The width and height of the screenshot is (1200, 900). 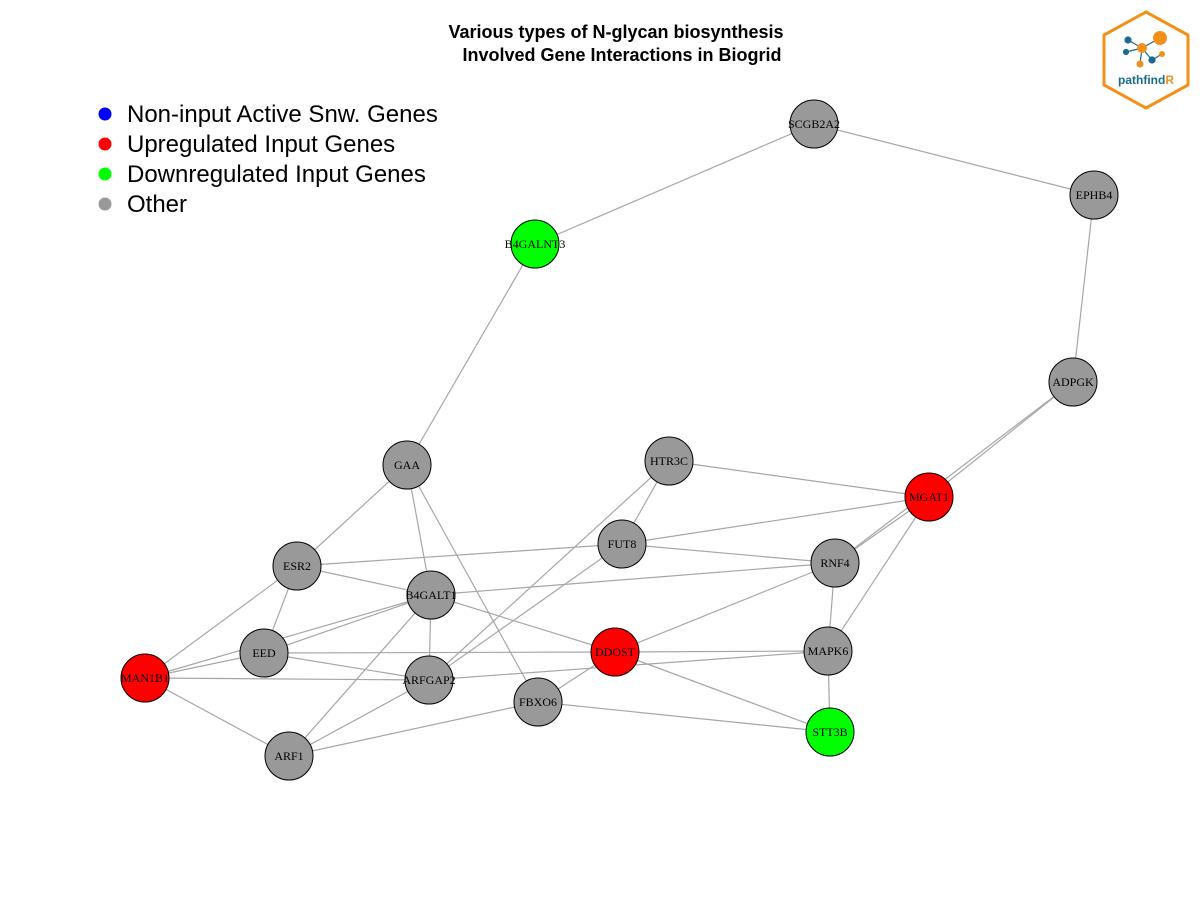 I want to click on node-mapk6: MAPK6, so click(x=828, y=651).